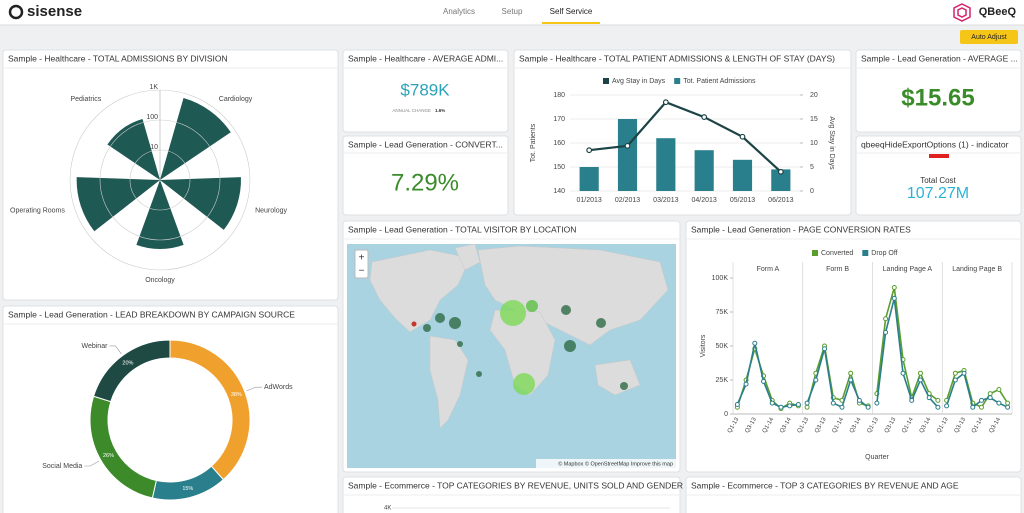 The image size is (1024, 513). What do you see at coordinates (16, 12) in the screenshot?
I see `logo-icon` at bounding box center [16, 12].